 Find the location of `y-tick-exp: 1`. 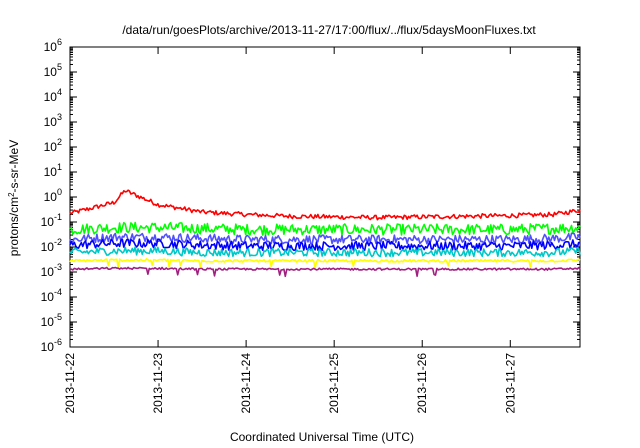

y-tick-exp: 1 is located at coordinates (59, 167).